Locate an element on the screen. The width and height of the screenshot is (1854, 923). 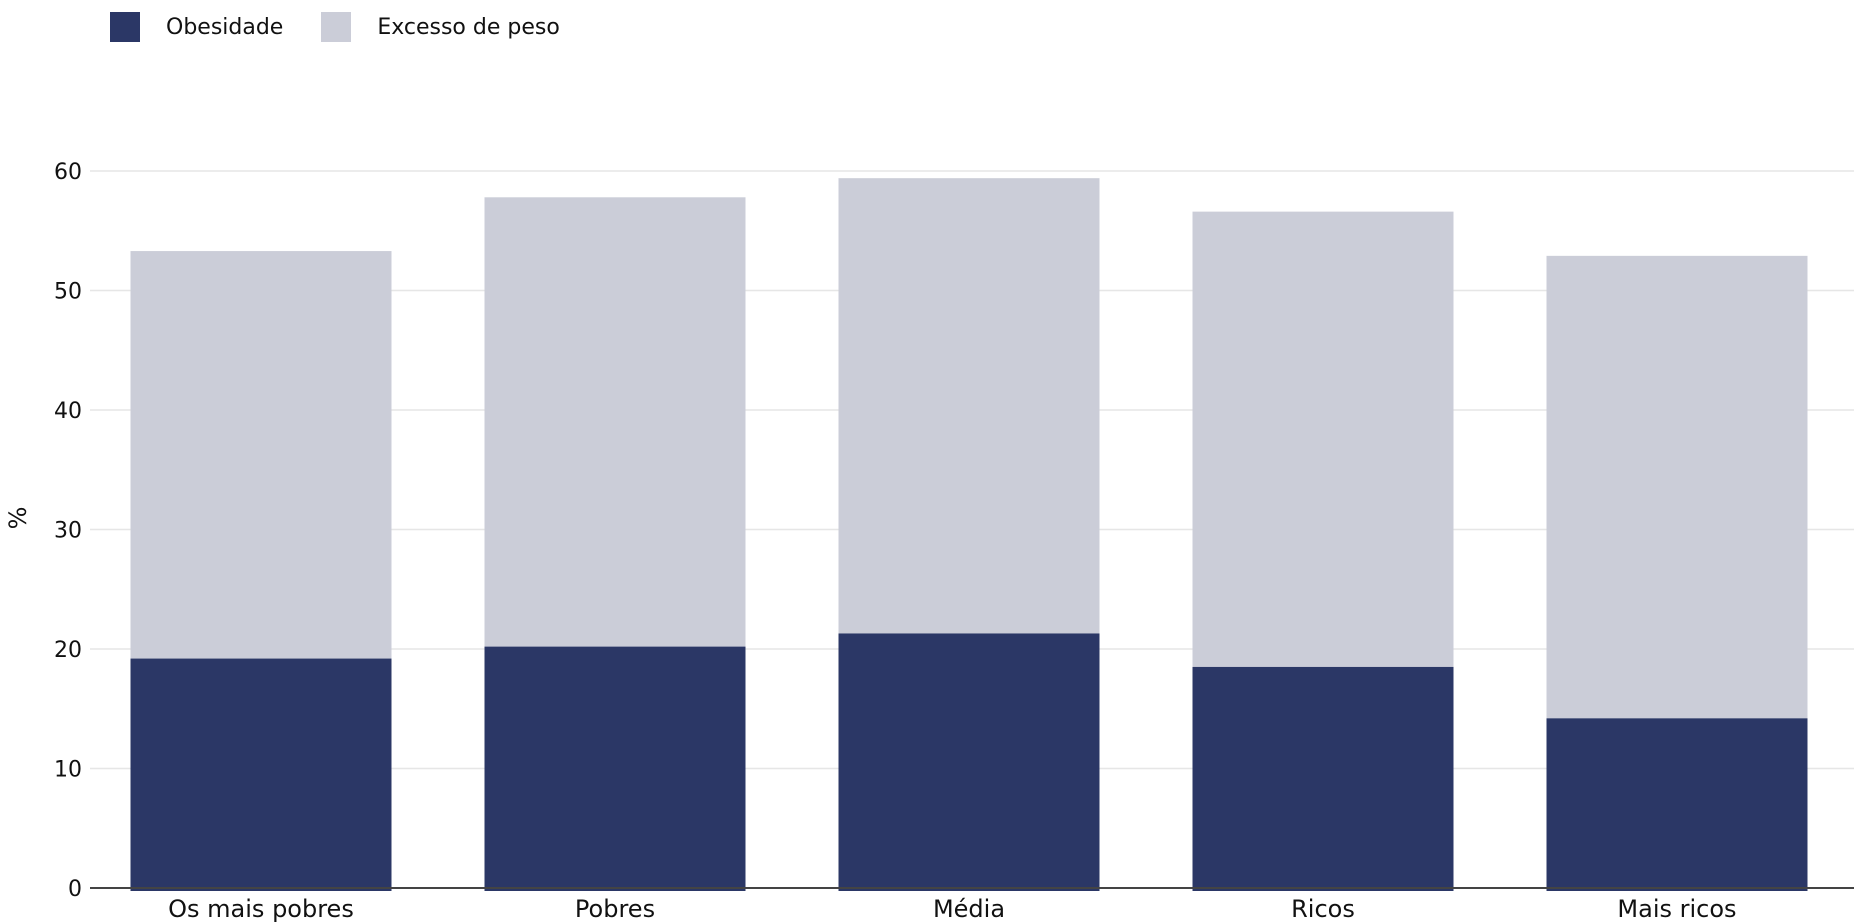
bar-obesidade-mais-ricos is located at coordinates (1677, 804).